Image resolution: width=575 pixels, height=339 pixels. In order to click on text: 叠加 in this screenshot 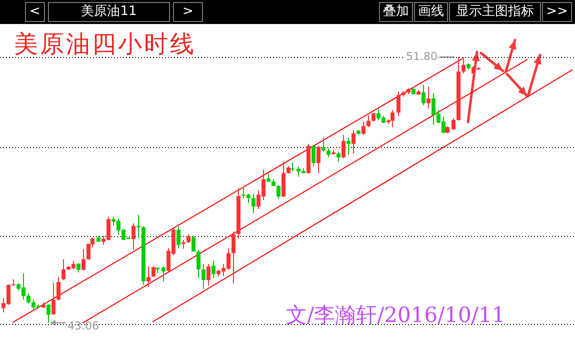, I will do `click(396, 12)`.